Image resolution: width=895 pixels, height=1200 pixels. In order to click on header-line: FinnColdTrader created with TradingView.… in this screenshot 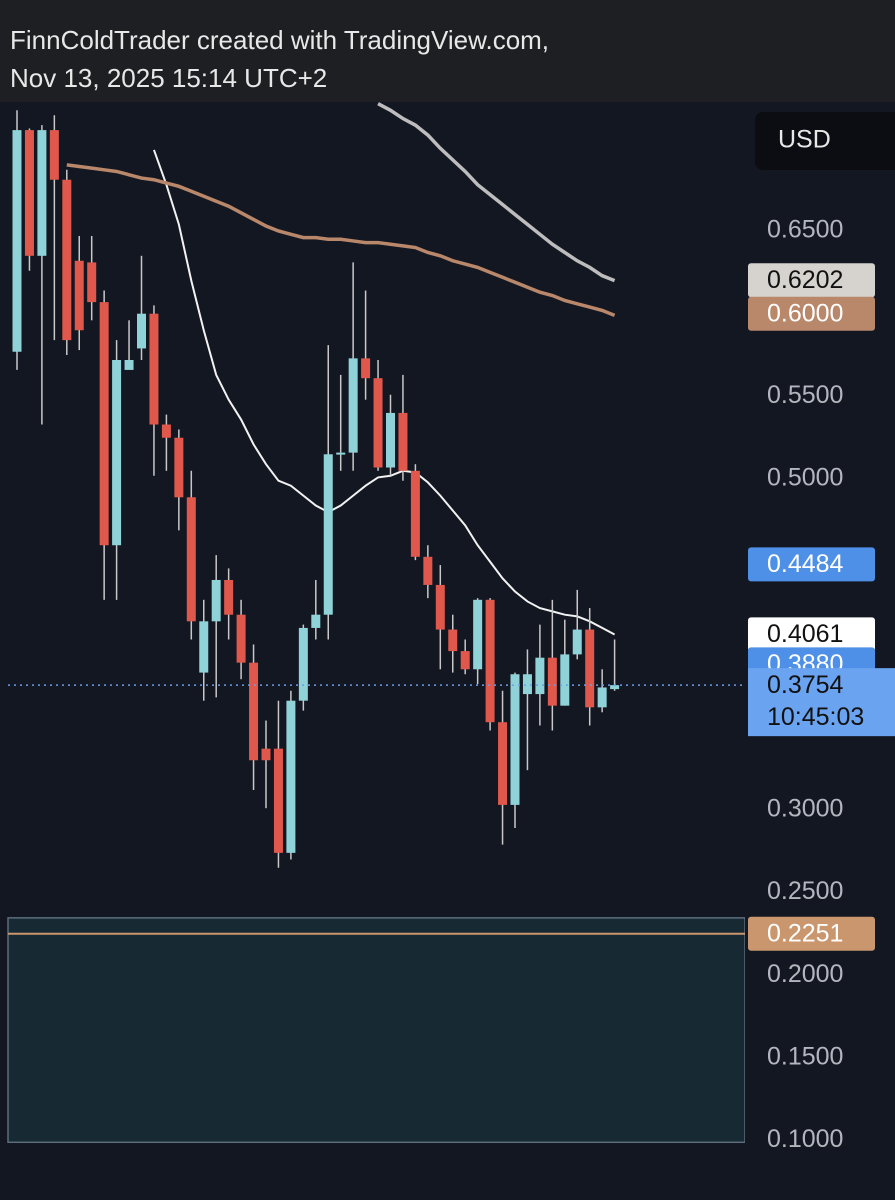, I will do `click(279, 40)`.